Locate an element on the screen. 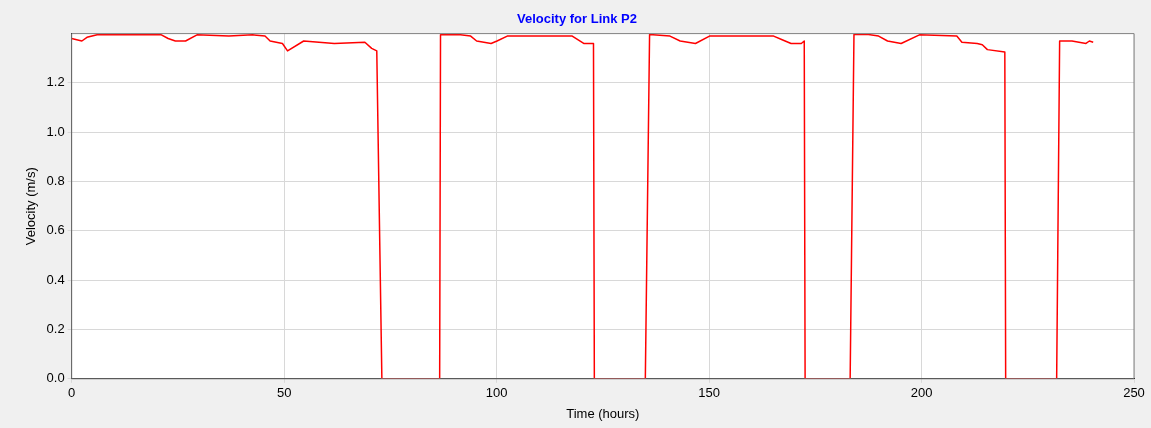 This screenshot has height=428, width=1151. x-tick-label: 200 is located at coordinates (921, 393).